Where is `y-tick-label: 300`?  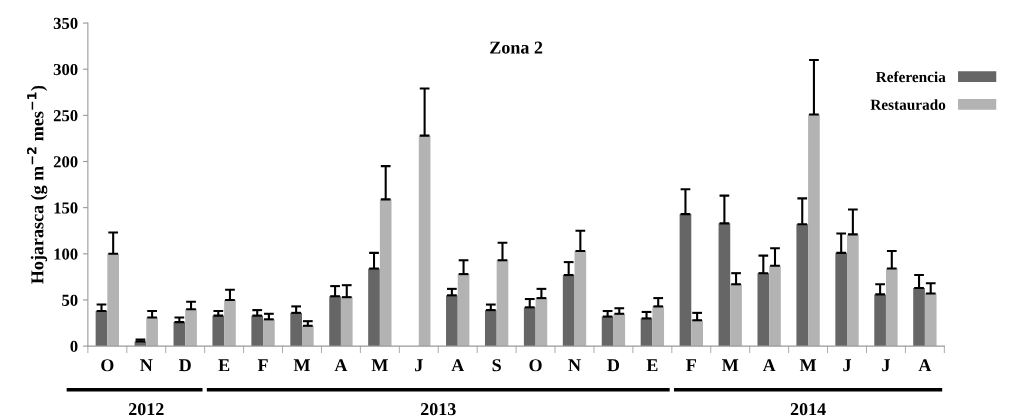
y-tick-label: 300 is located at coordinates (65, 69).